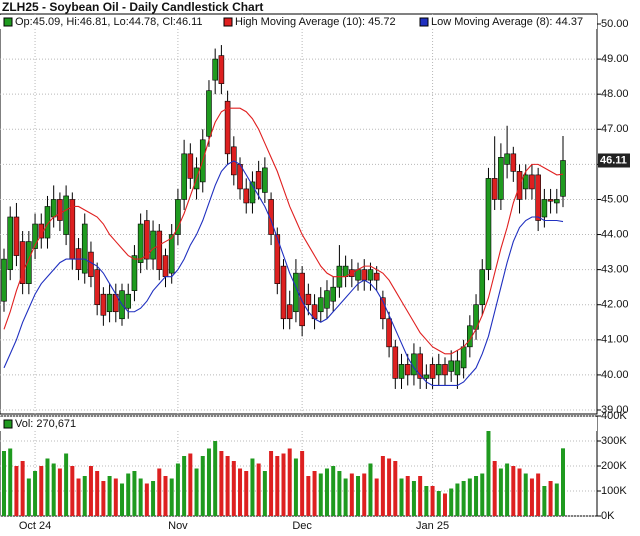 The width and height of the screenshot is (640, 536). Describe the element at coordinates (432, 526) in the screenshot. I see `x-tick-label: Jan 25` at that location.